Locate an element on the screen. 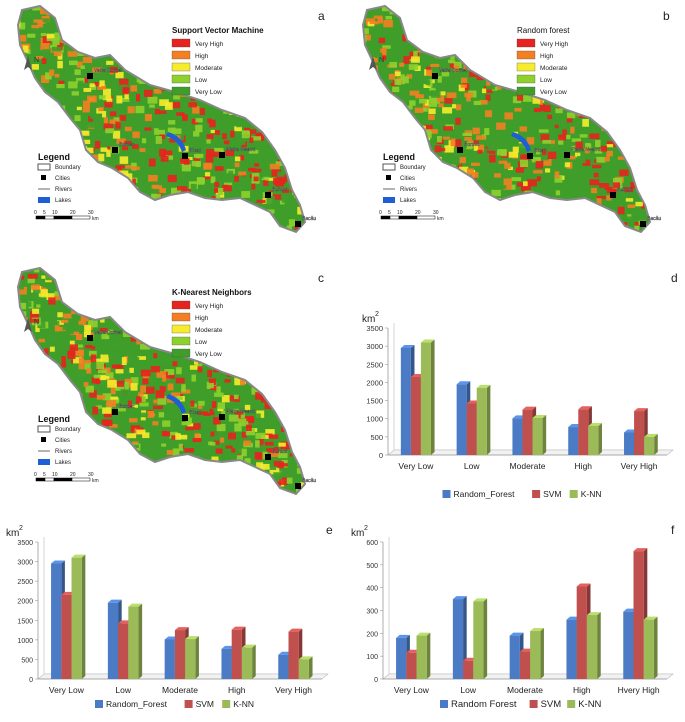 This screenshot has width=685, height=722. legend-item-label: Rivers is located at coordinates (63, 190).